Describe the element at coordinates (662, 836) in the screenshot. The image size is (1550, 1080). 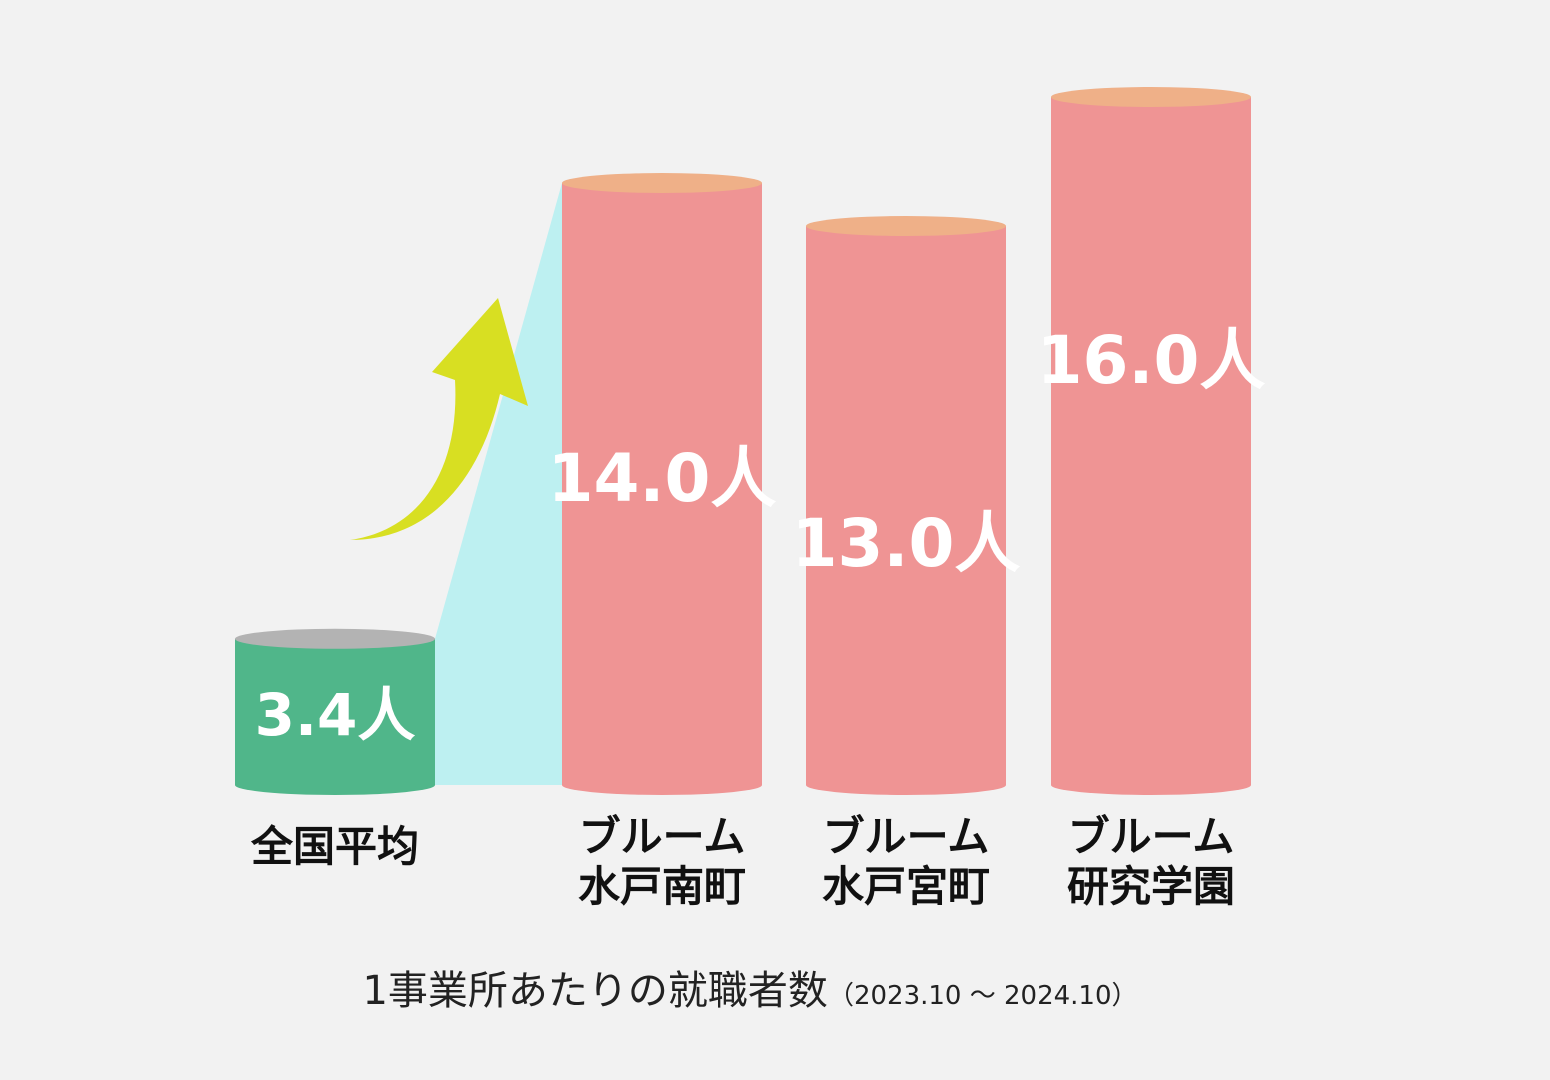
I see `category-label-1-line-0: ブルーム` at that location.